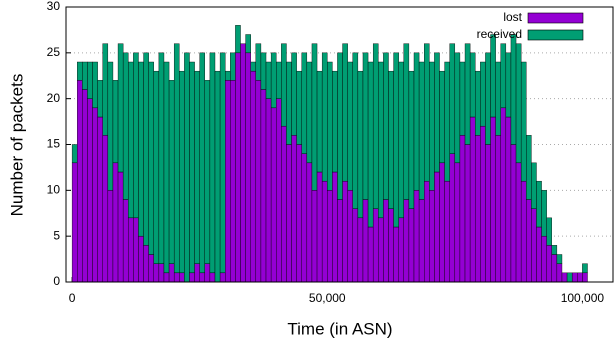  I want to click on x-tick-label: 50,000, so click(327, 298).